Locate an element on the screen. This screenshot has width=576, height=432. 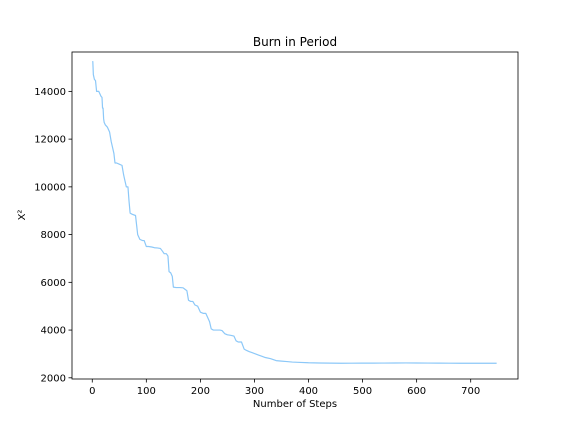
x-tick-label: 300 is located at coordinates (254, 391).